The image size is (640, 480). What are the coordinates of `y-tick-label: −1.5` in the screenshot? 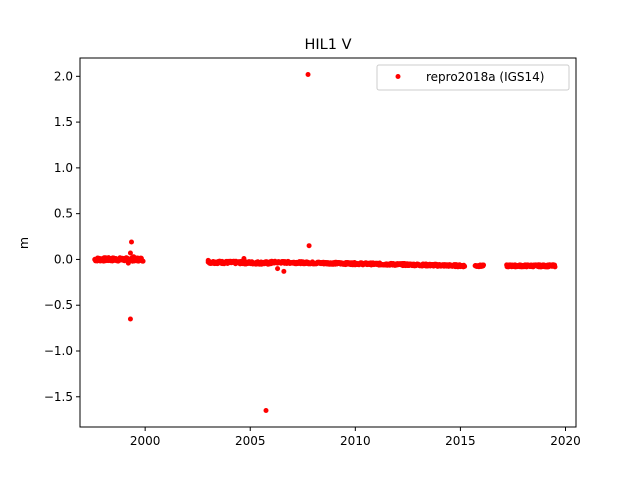 It's located at (58, 397).